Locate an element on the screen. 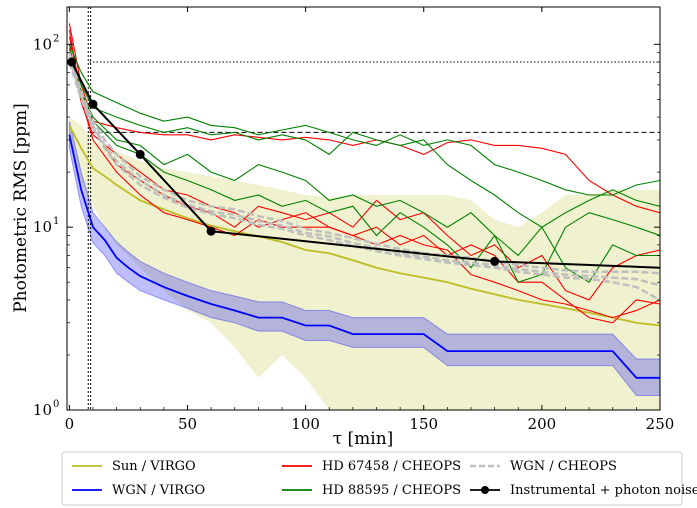 This screenshot has width=697, height=508. x-tick-label: 100 is located at coordinates (305, 424).